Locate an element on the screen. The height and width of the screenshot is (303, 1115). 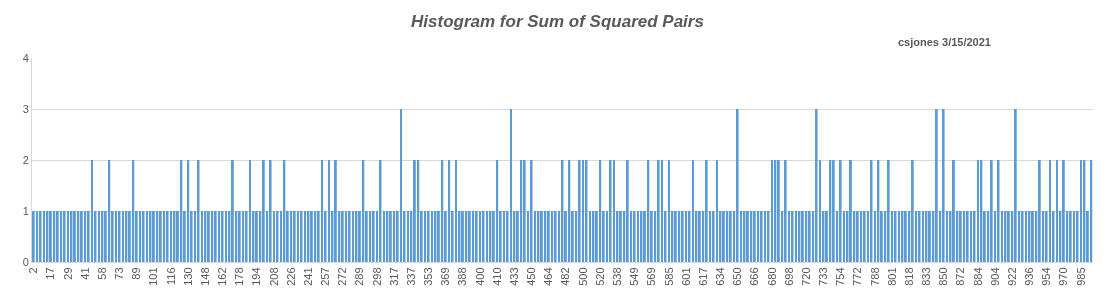
x-tick-label: 650 is located at coordinates (737, 276).